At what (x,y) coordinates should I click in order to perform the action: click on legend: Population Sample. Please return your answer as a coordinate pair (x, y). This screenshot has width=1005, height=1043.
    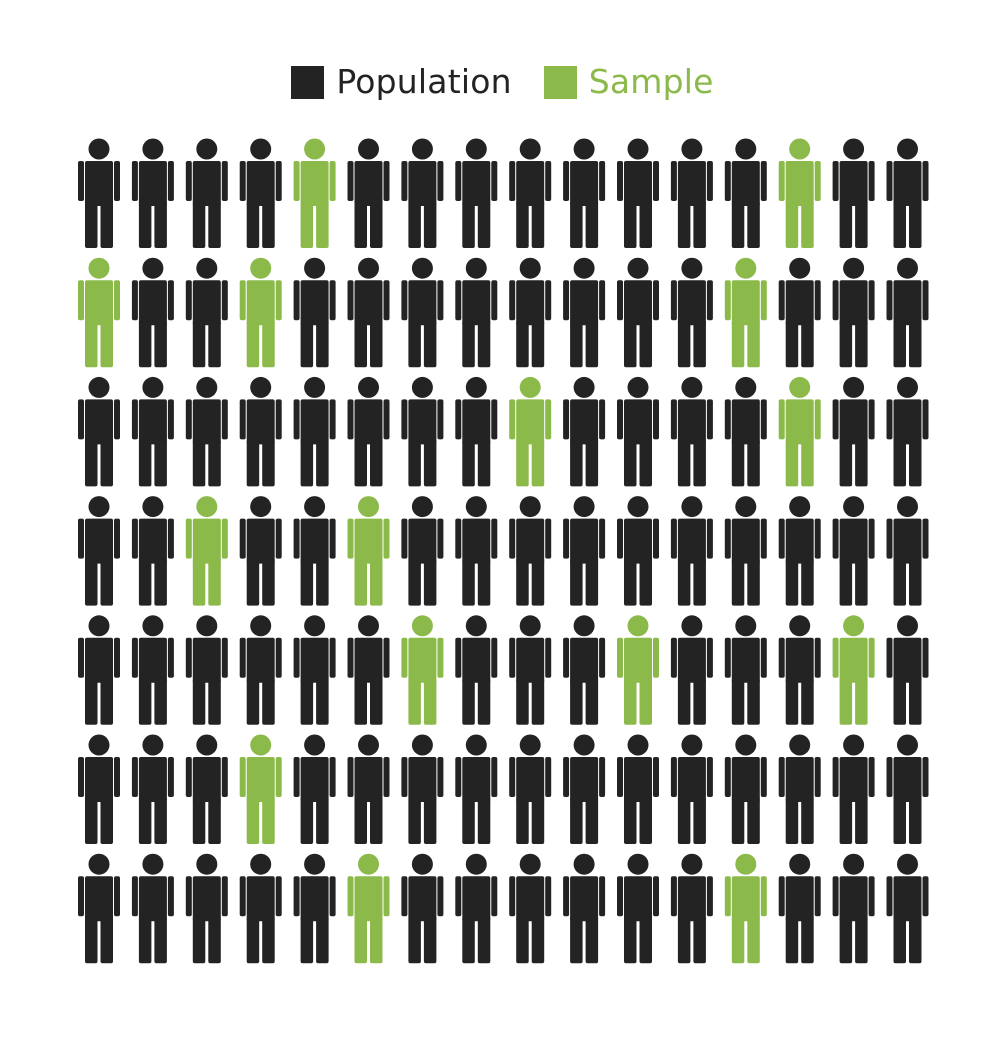
    Looking at the image, I should click on (502, 82).